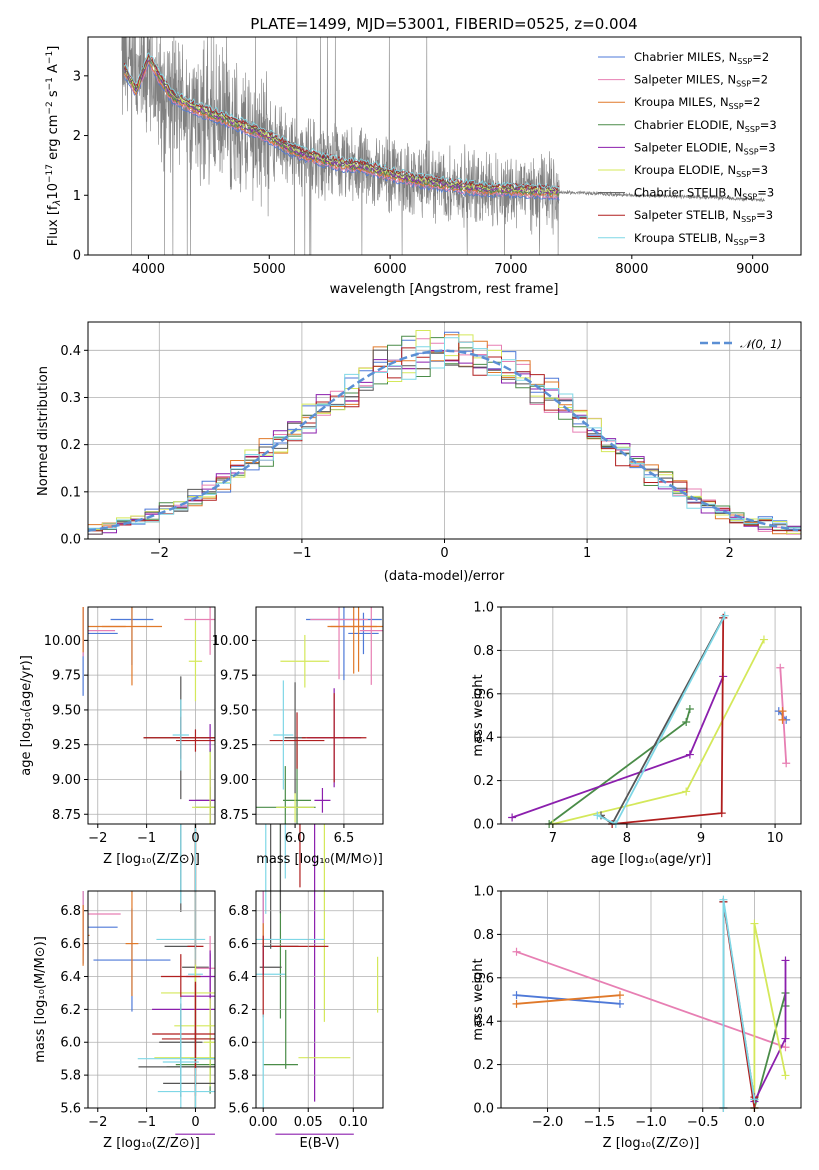 This screenshot has width=819, height=1170. Describe the element at coordinates (70, 977) in the screenshot. I see `y-tick-label: 6.4` at that location.